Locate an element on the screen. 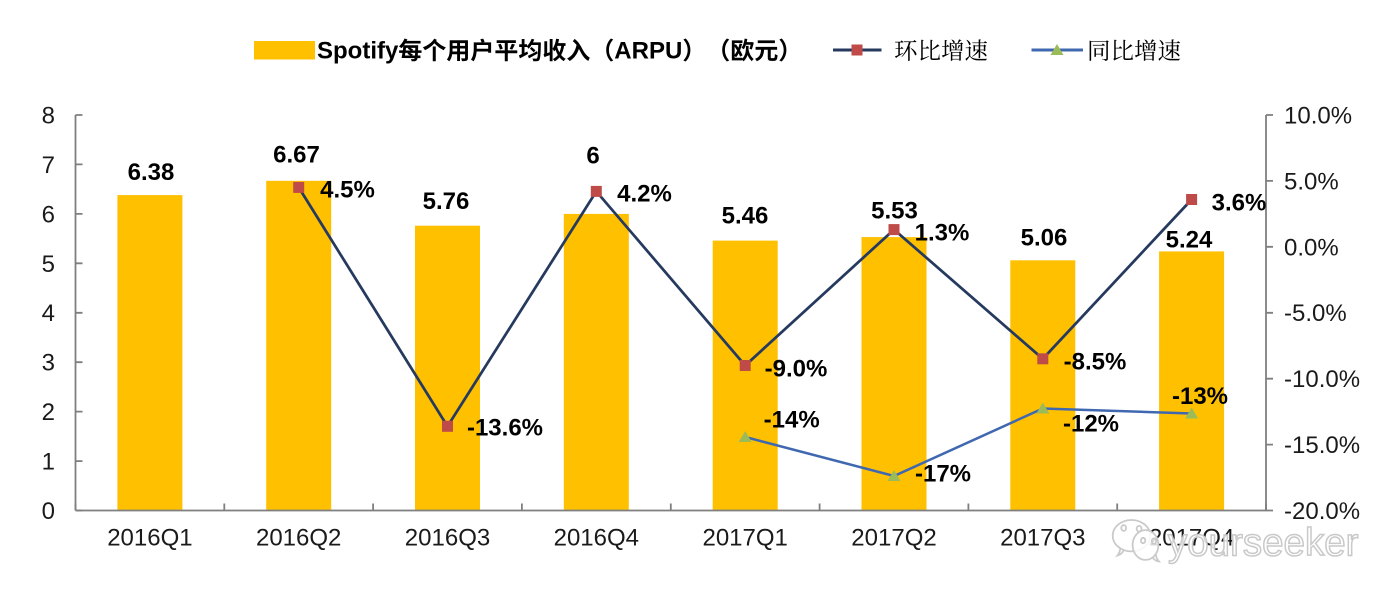  svg-text: -17% is located at coordinates (943, 474).